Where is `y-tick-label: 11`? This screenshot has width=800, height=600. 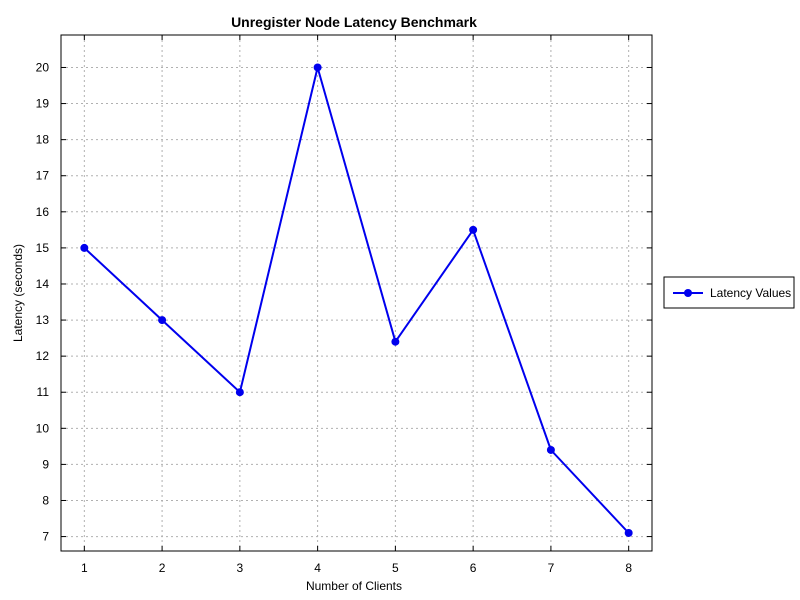
y-tick-label: 11 is located at coordinates (43, 392).